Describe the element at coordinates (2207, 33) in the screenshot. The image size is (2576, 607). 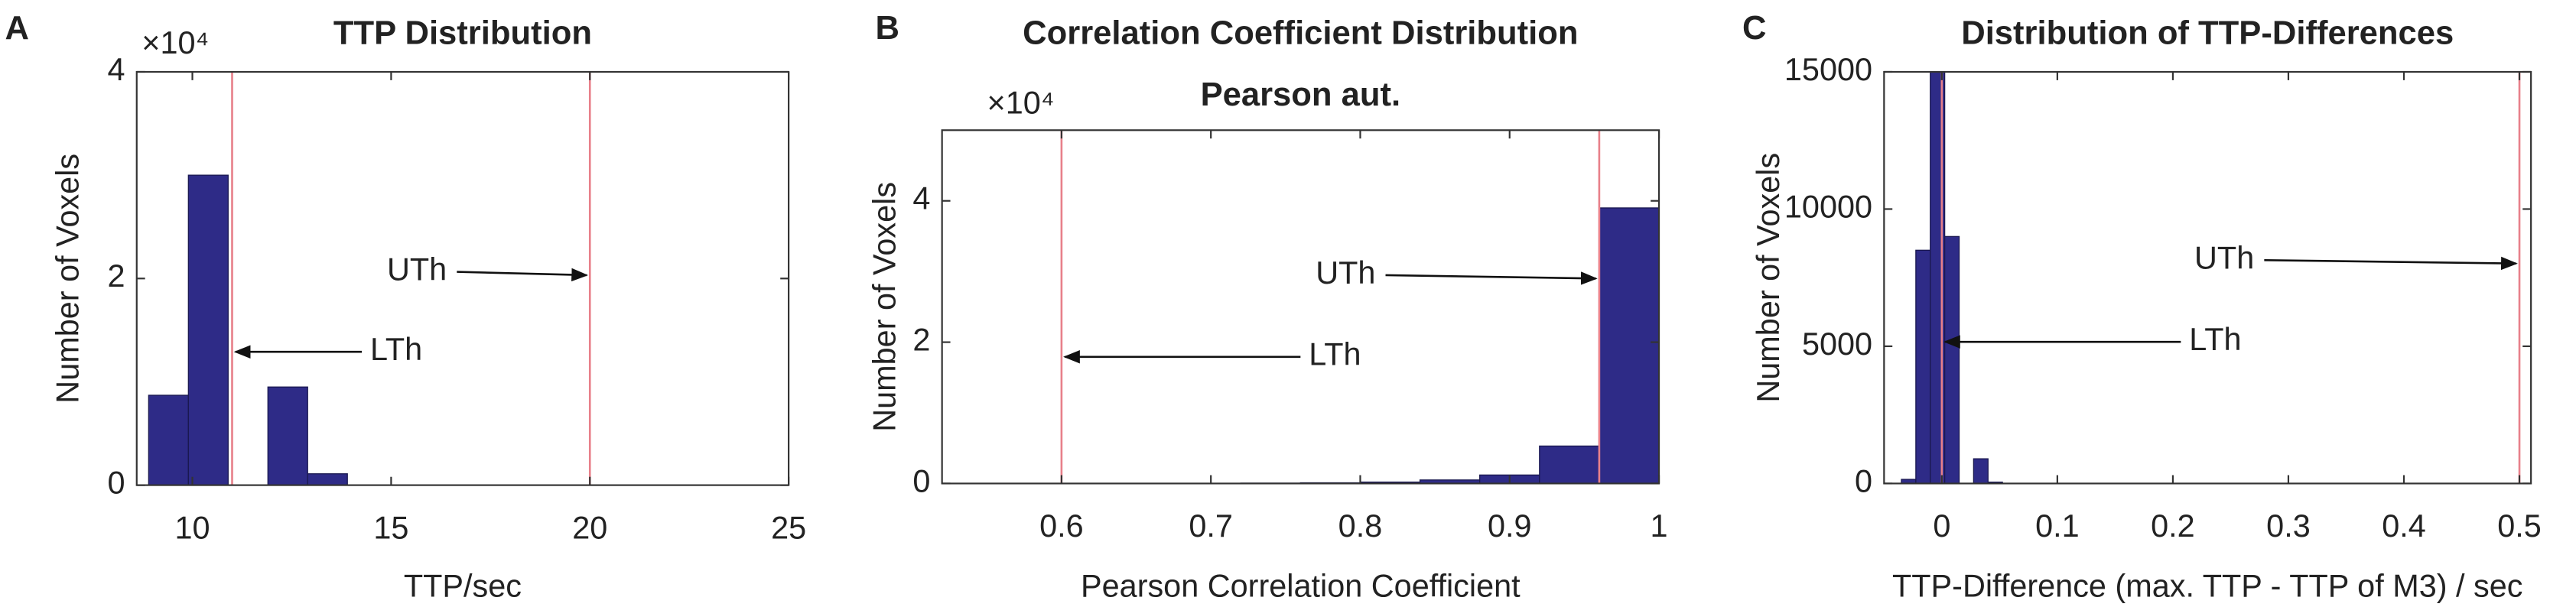
I see `chart-title: Distribution of TTP-Differences` at that location.